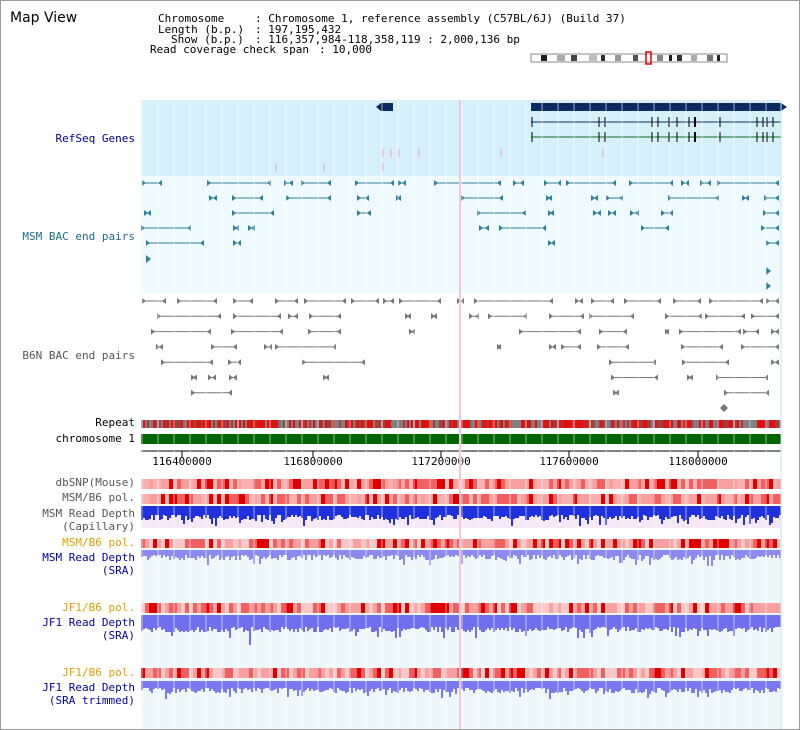 The image size is (800, 730). I want to click on chromosome-ideogram, so click(629, 58).